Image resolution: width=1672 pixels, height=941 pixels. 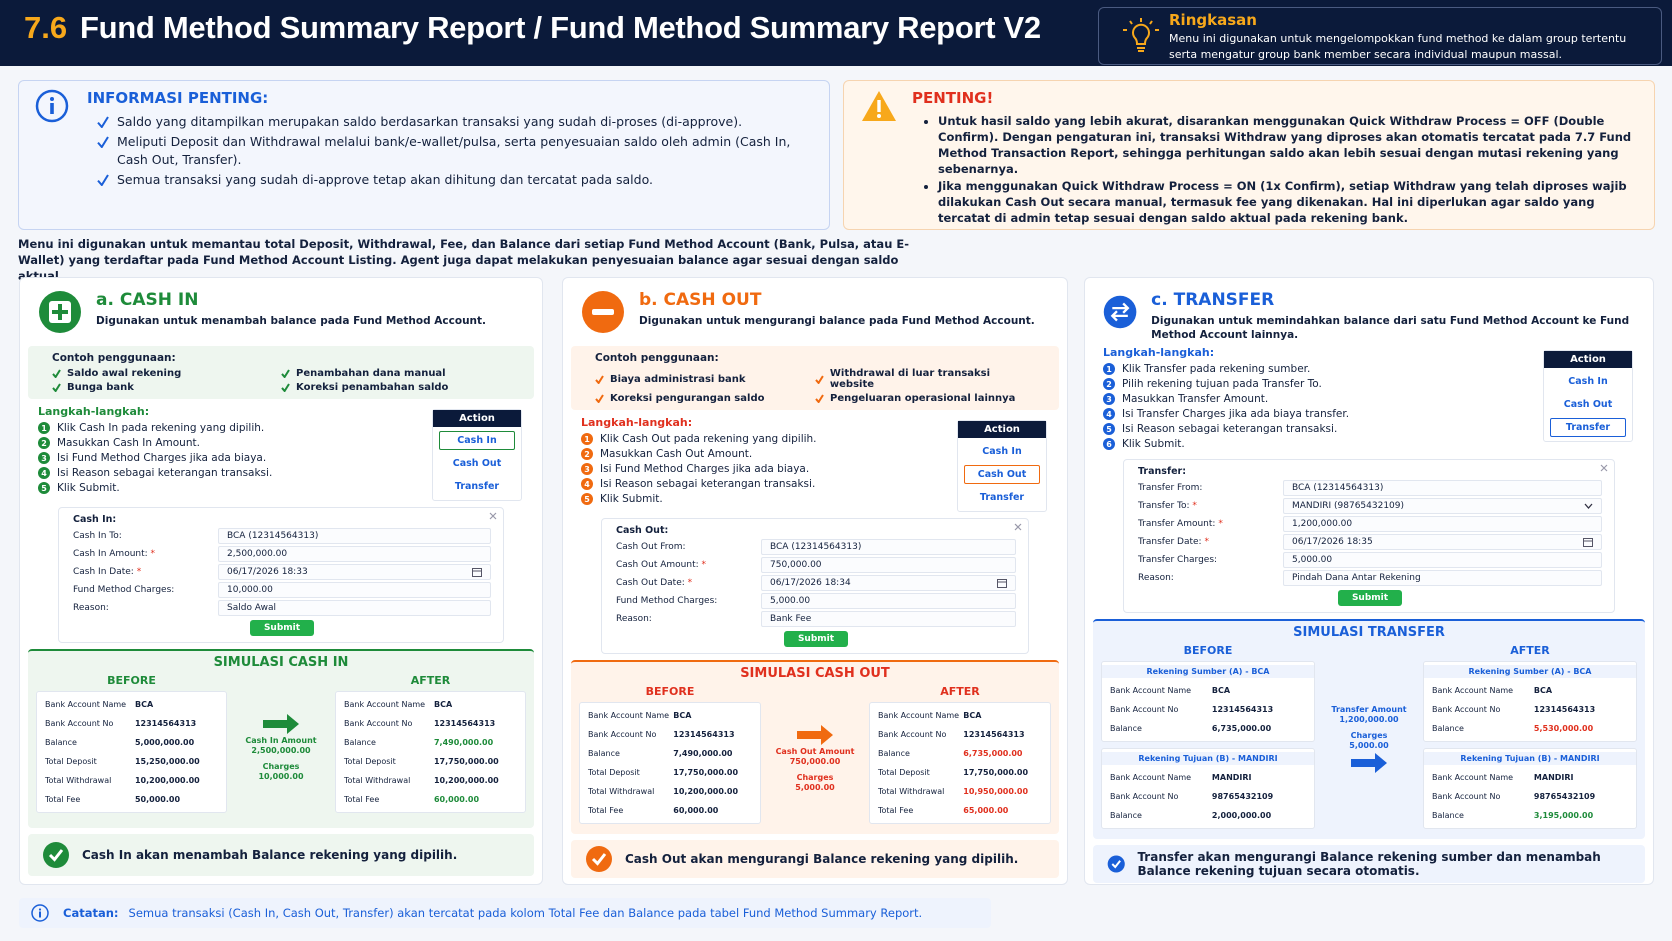 What do you see at coordinates (1442, 542) in the screenshot?
I see `field-input: 06/17/2026 18:35` at bounding box center [1442, 542].